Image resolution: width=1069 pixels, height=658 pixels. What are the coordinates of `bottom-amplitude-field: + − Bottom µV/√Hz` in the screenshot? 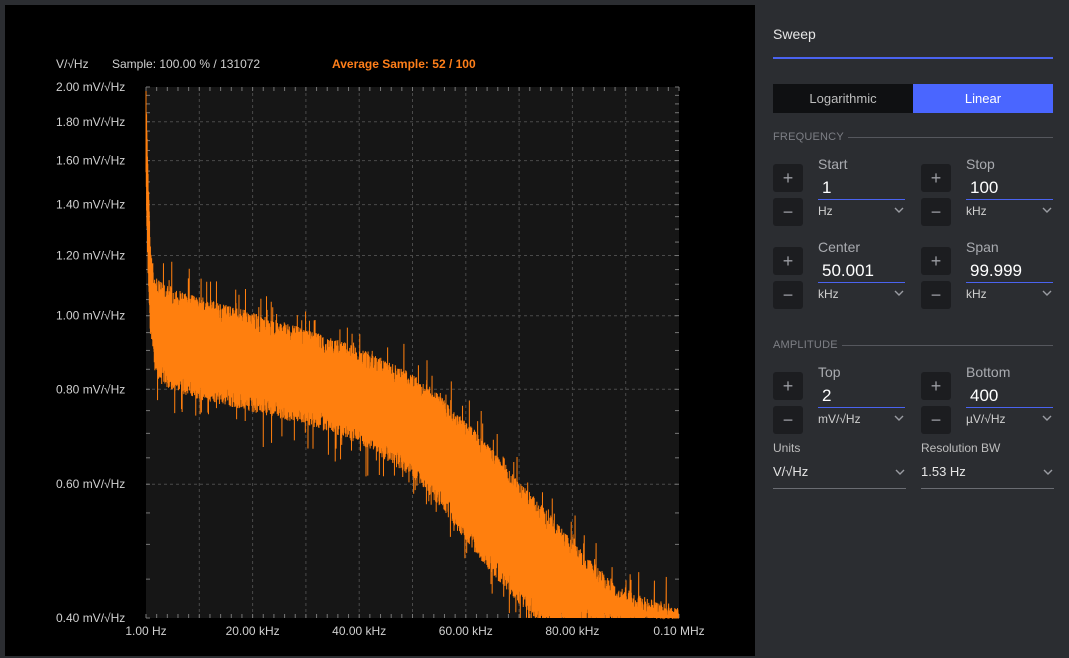 It's located at (987, 403).